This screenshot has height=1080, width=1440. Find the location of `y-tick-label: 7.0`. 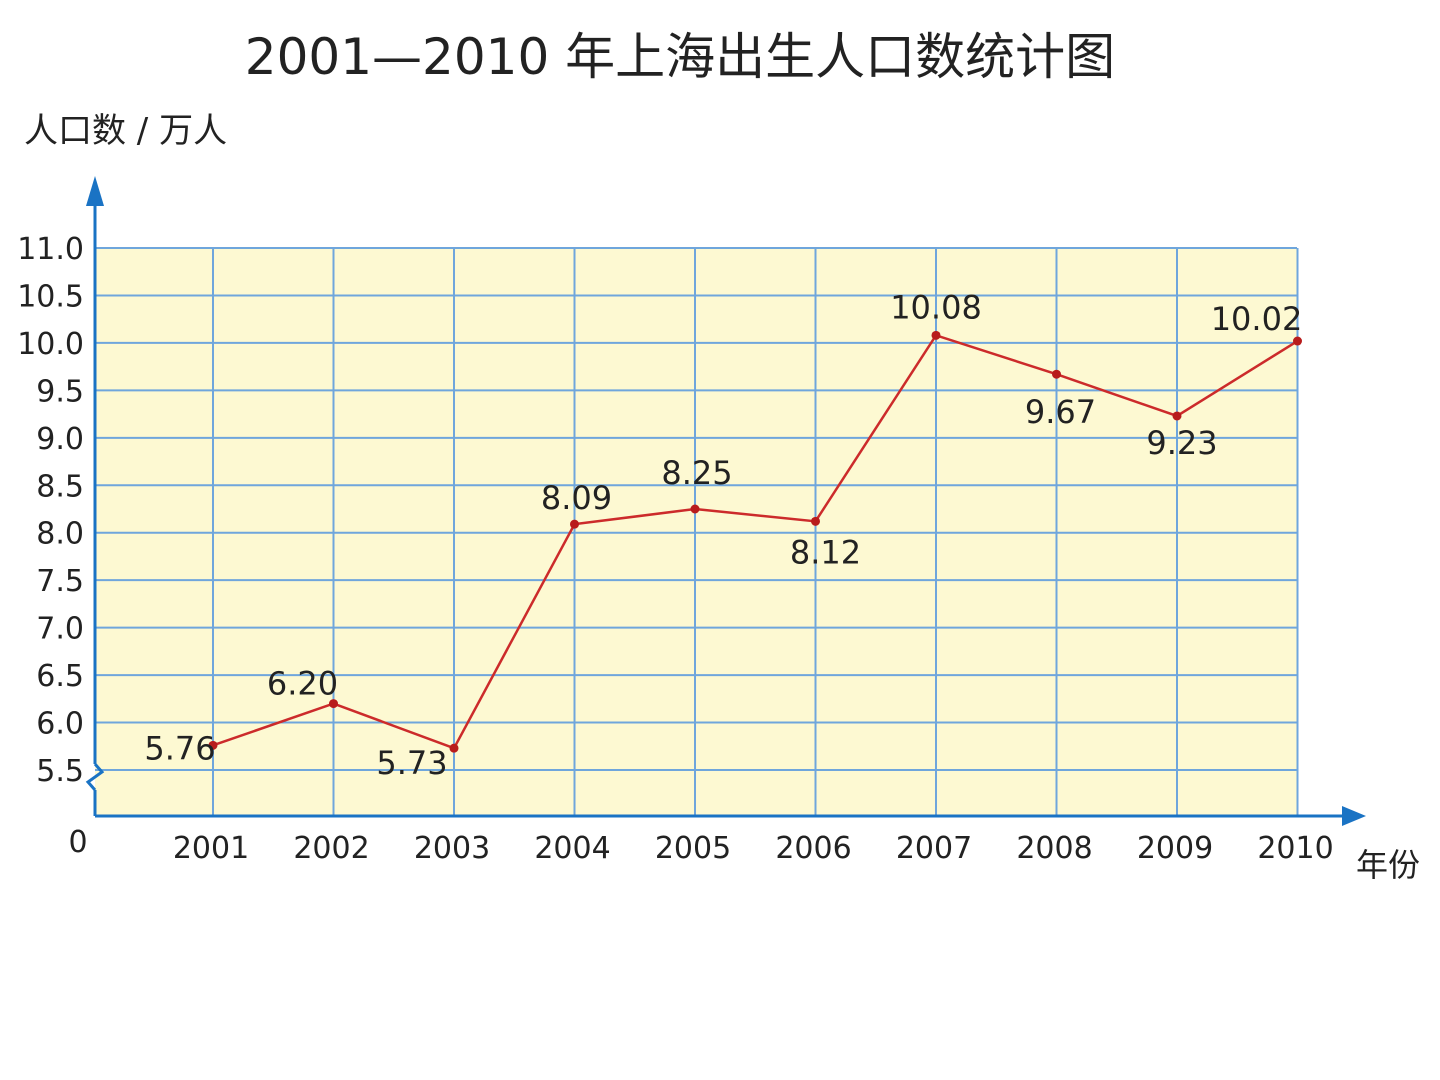

y-tick-label: 7.0 is located at coordinates (60, 629).